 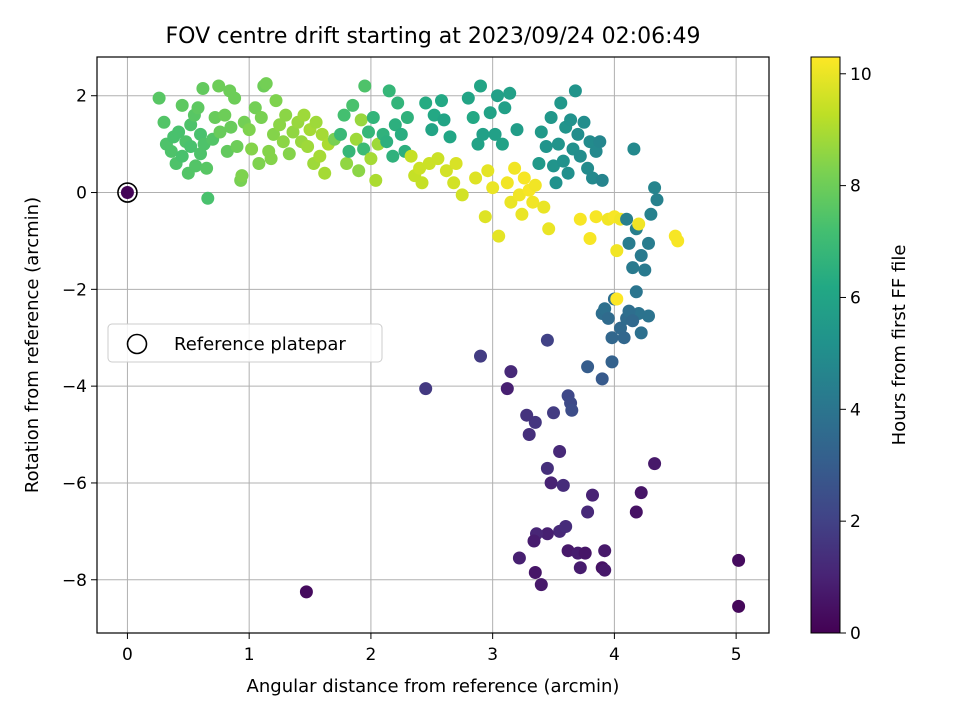 What do you see at coordinates (137, 344) in the screenshot?
I see `legend-marker-reference` at bounding box center [137, 344].